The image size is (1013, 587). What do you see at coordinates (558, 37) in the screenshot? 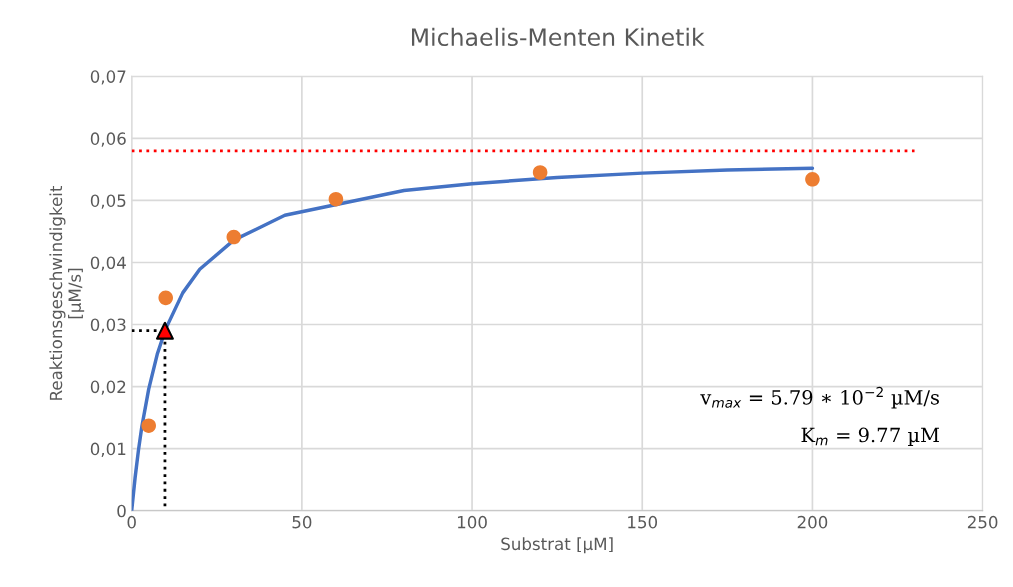
I see `chart-title: Michaelis-Menten Kinetik` at bounding box center [558, 37].